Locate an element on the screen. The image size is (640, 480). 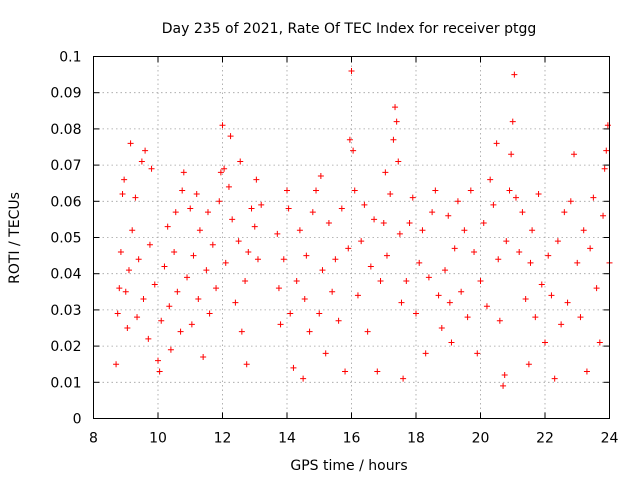
x-tick-label: 8 is located at coordinates (93, 439).